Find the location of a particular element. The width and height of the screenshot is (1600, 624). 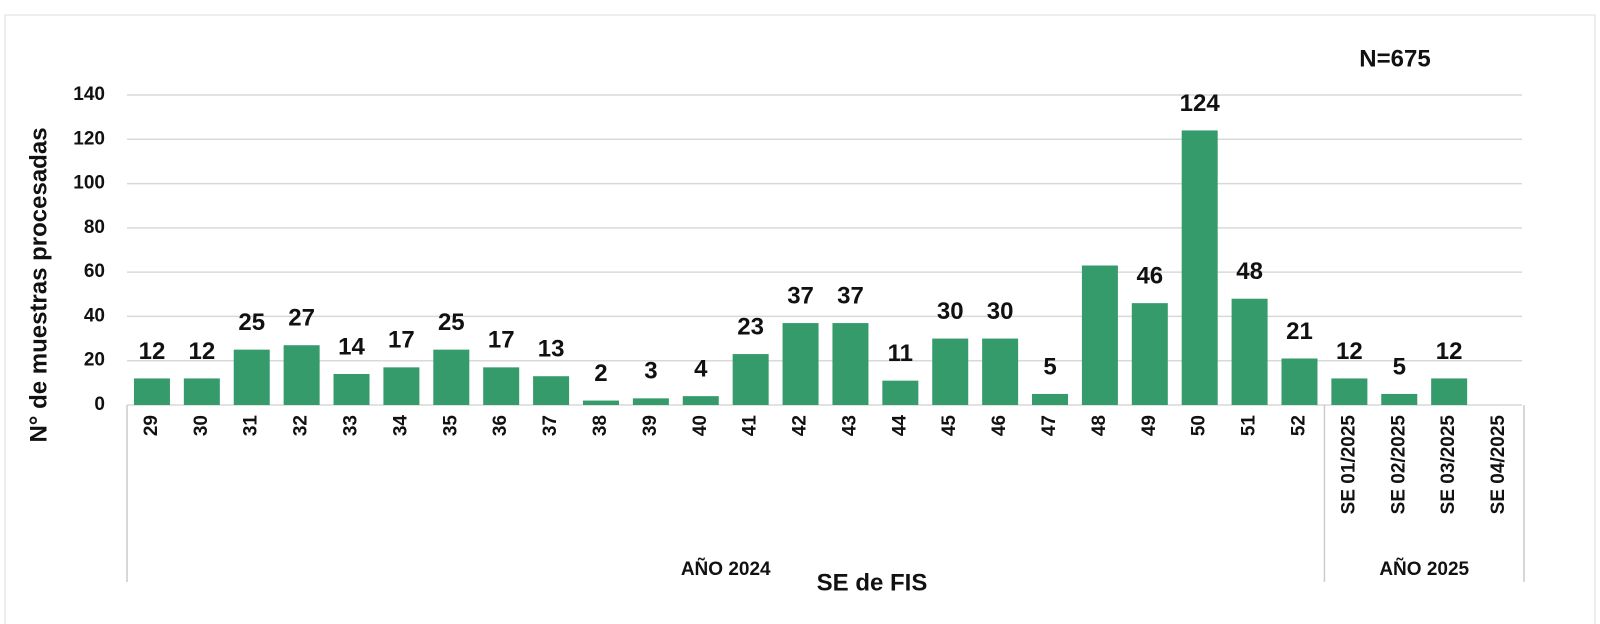

x-tick-label: 31 is located at coordinates (251, 426).